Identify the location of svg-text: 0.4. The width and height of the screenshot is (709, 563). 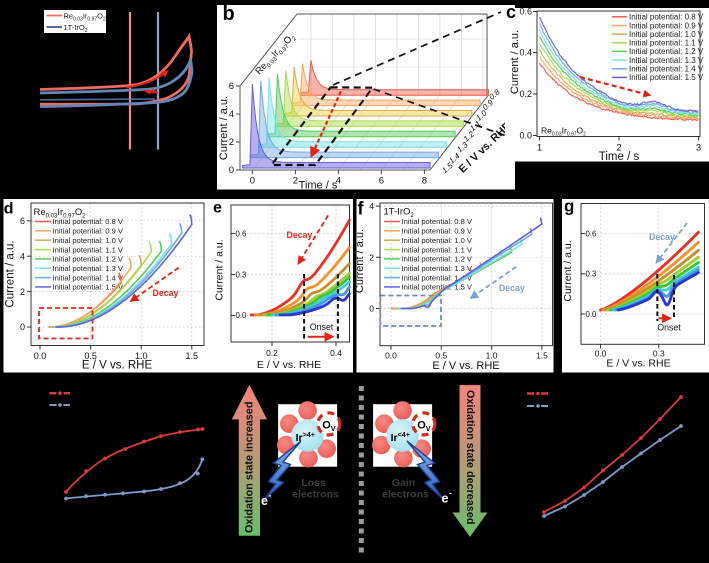
(525, 53).